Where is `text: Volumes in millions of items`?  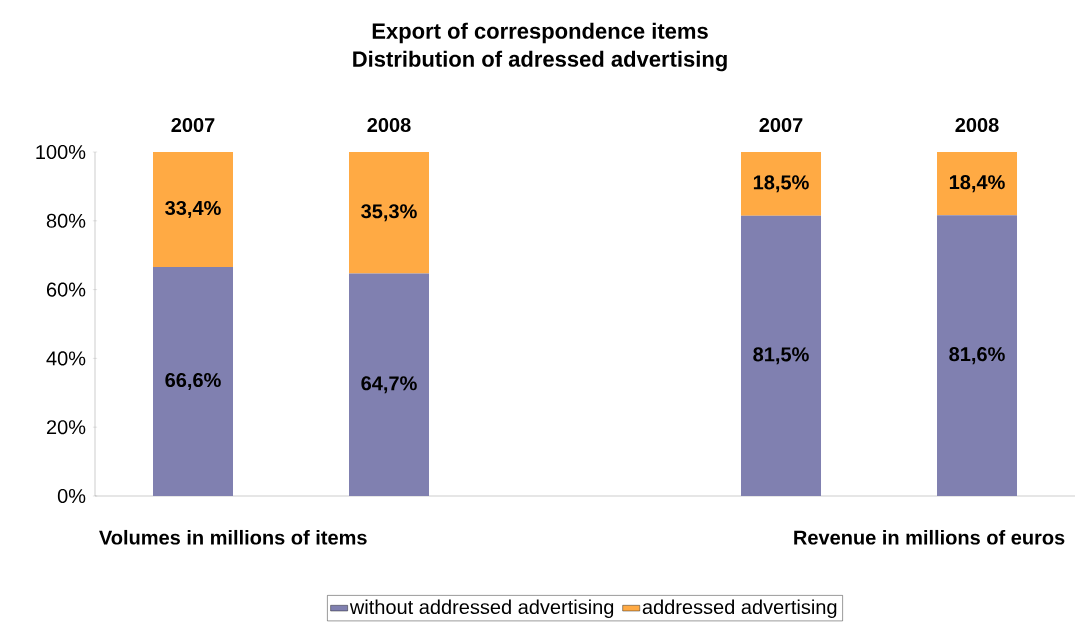 text: Volumes in millions of items is located at coordinates (233, 537).